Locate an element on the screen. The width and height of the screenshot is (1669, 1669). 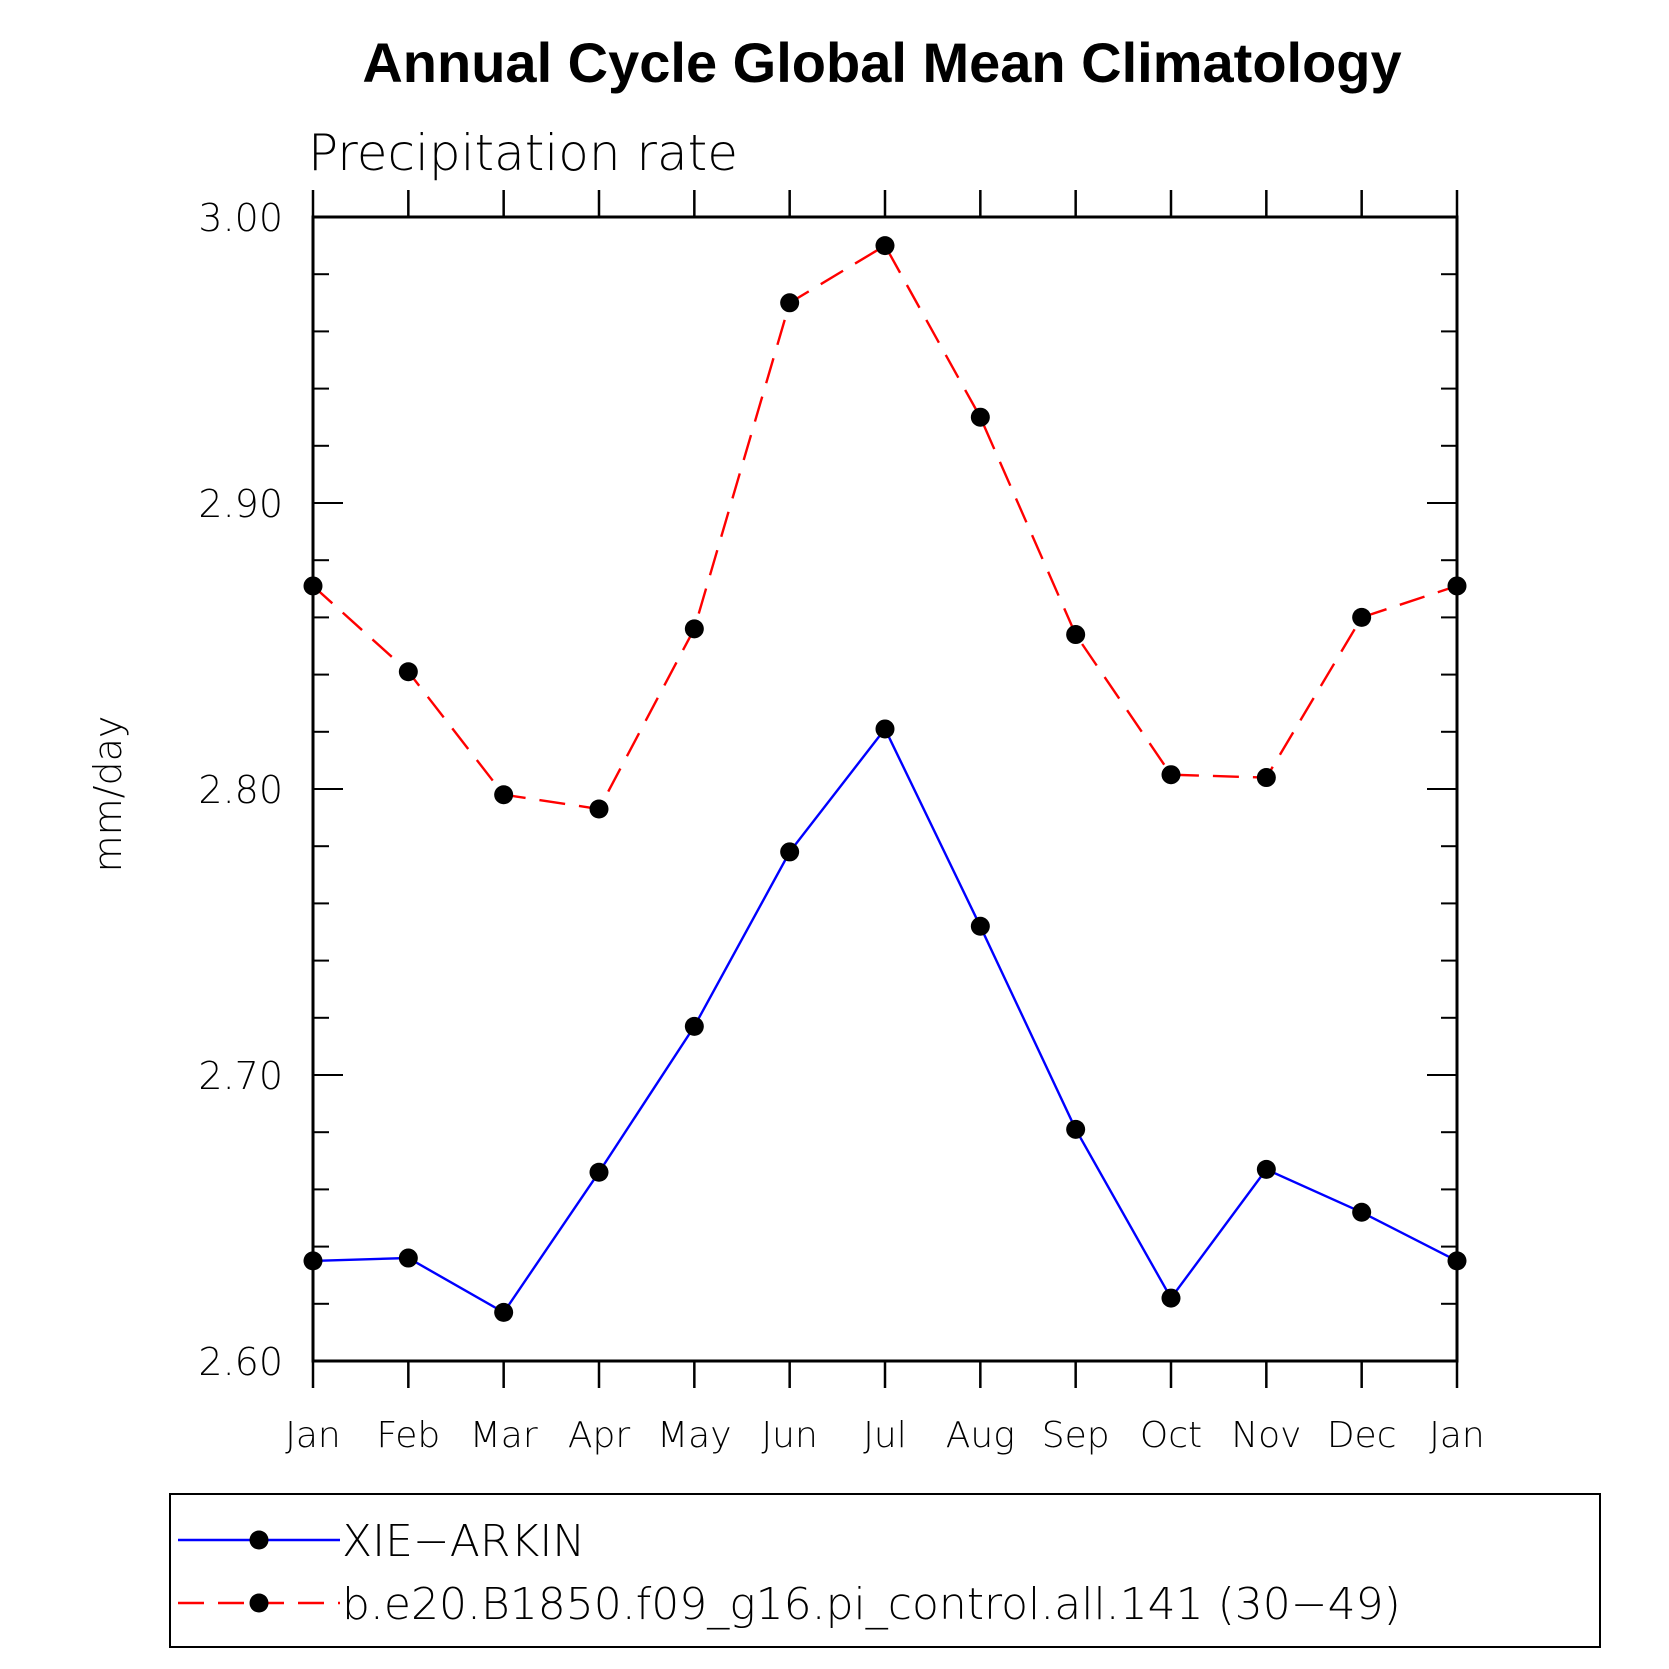
x-tick-label: Aug is located at coordinates (980, 1435).